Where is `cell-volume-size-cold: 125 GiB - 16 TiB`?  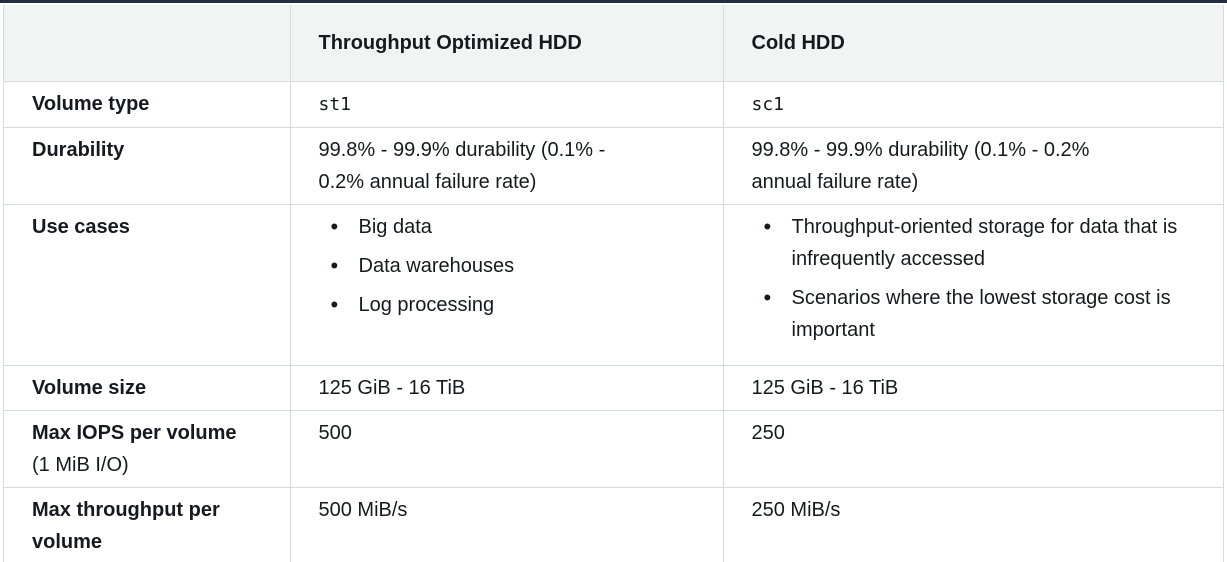
cell-volume-size-cold: 125 GiB - 16 TiB is located at coordinates (972, 388).